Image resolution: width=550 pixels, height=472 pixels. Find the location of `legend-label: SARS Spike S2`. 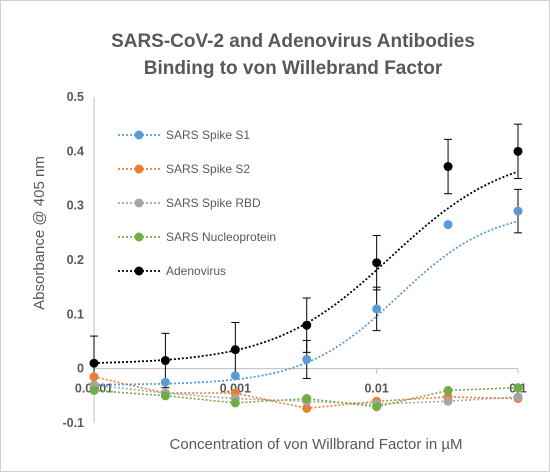

legend-label: SARS Spike S2 is located at coordinates (208, 169).